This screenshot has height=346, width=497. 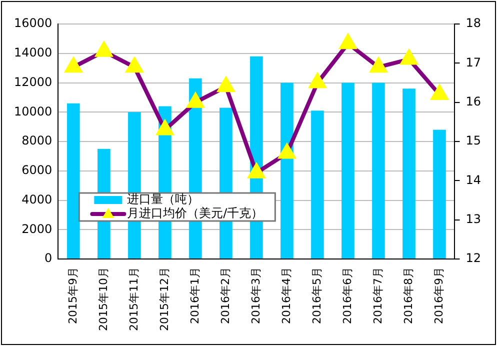 What do you see at coordinates (347, 295) in the screenshot?
I see `x-tick-label: 2016年6月` at bounding box center [347, 295].